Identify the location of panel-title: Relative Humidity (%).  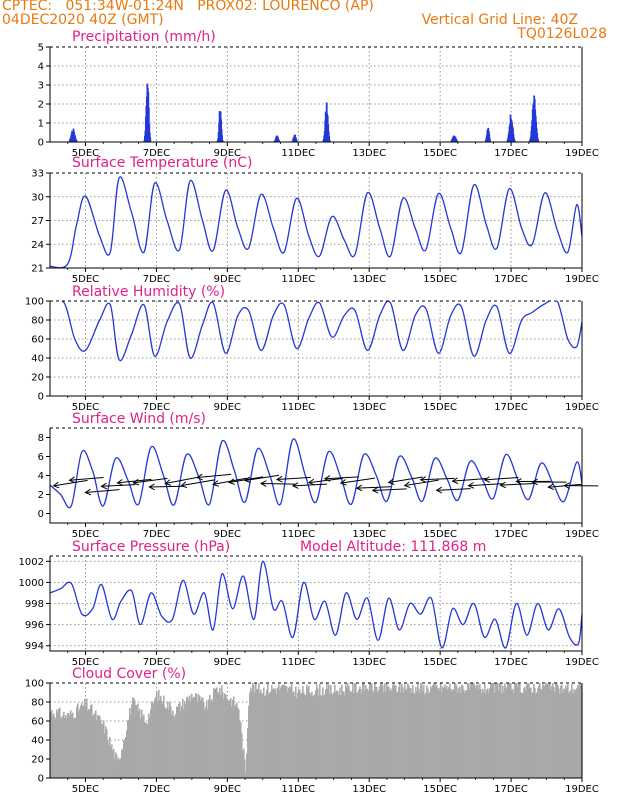
(148, 292).